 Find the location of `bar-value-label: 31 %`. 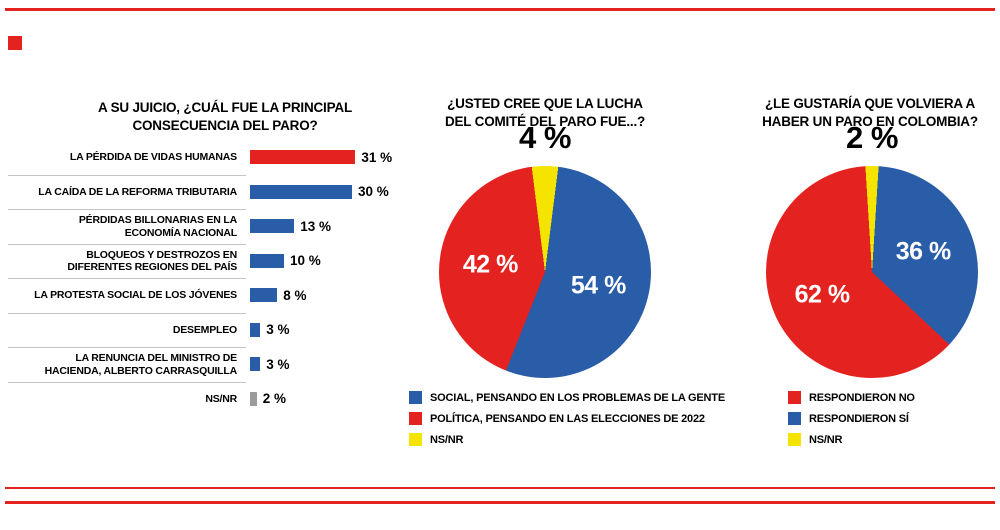

bar-value-label: 31 % is located at coordinates (377, 157).